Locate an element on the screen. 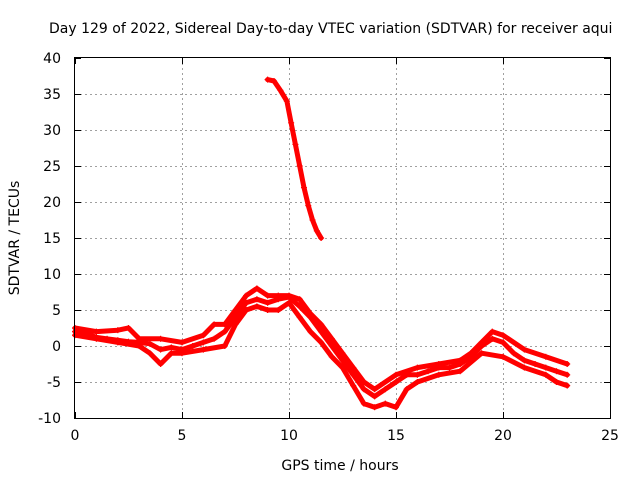 The width and height of the screenshot is (640, 480). y-tick-label: 0 is located at coordinates (56, 347).